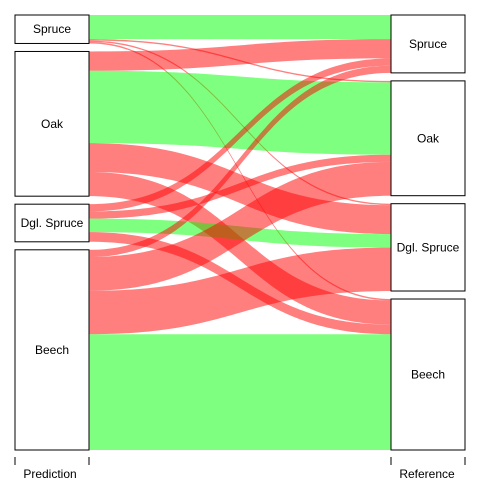  I want to click on flow-dgl-spruce-to-oak, so click(240, 186).